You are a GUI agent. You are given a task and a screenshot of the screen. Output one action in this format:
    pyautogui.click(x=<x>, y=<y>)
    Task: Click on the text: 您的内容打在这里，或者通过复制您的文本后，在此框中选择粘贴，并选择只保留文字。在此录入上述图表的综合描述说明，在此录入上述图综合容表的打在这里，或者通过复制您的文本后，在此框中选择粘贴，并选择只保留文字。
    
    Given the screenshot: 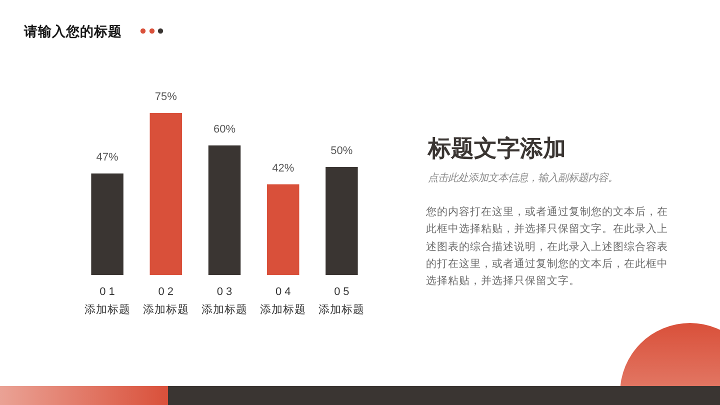 What is the action you would take?
    pyautogui.click(x=547, y=247)
    